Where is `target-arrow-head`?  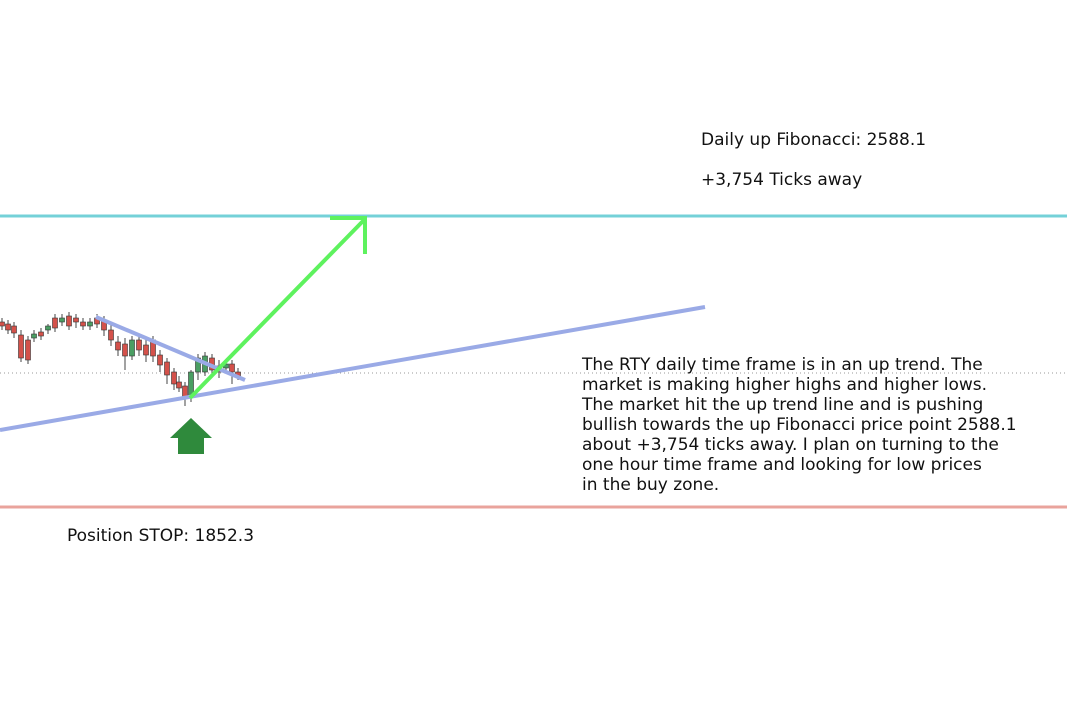 target-arrow-head is located at coordinates (348, 235).